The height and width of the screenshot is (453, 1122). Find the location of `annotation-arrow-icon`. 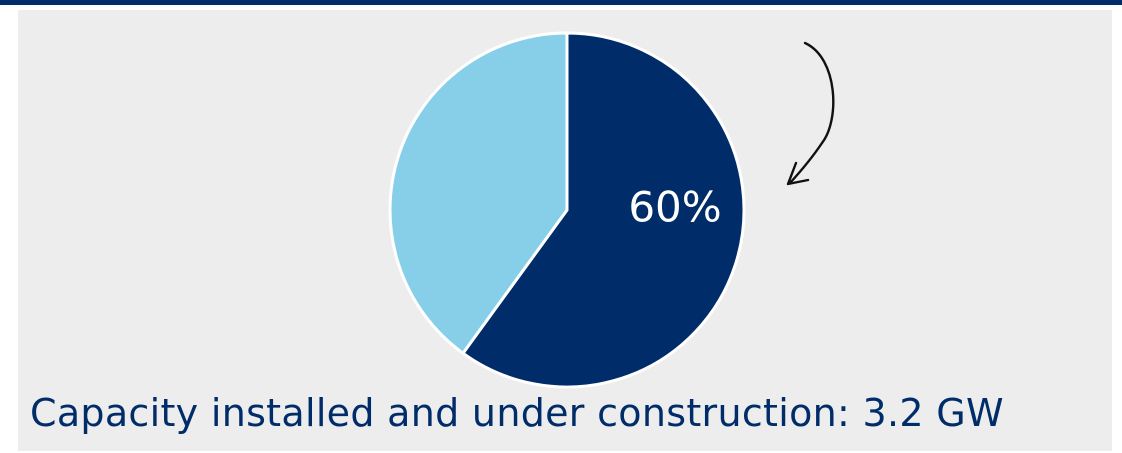

annotation-arrow-icon is located at coordinates (811, 113).